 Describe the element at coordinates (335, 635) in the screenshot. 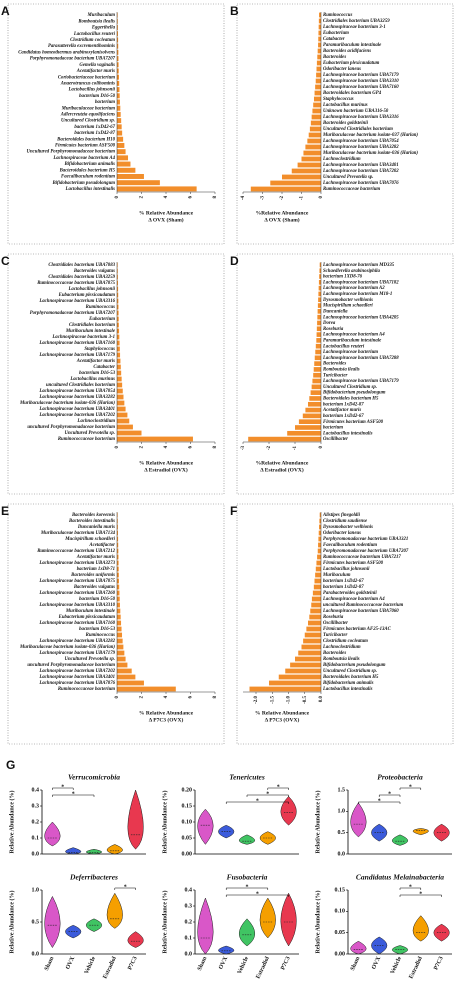

I see `species-label: Turicibacter` at that location.